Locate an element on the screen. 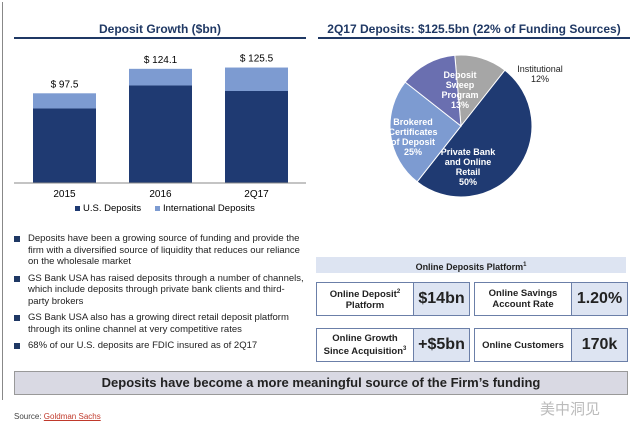  data-label: $ 97.5 is located at coordinates (65, 84).